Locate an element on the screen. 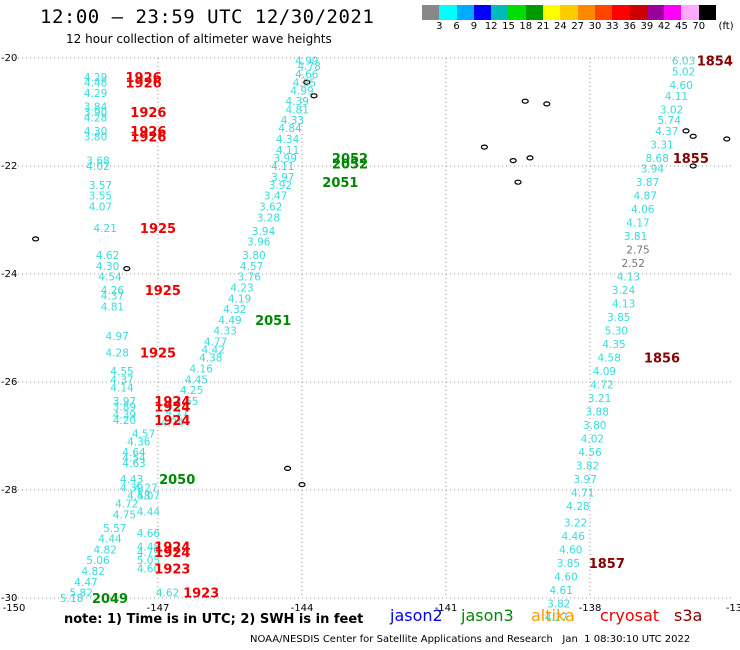 The width and height of the screenshot is (740, 650). wave-height-value: 5.18 is located at coordinates (71, 599).